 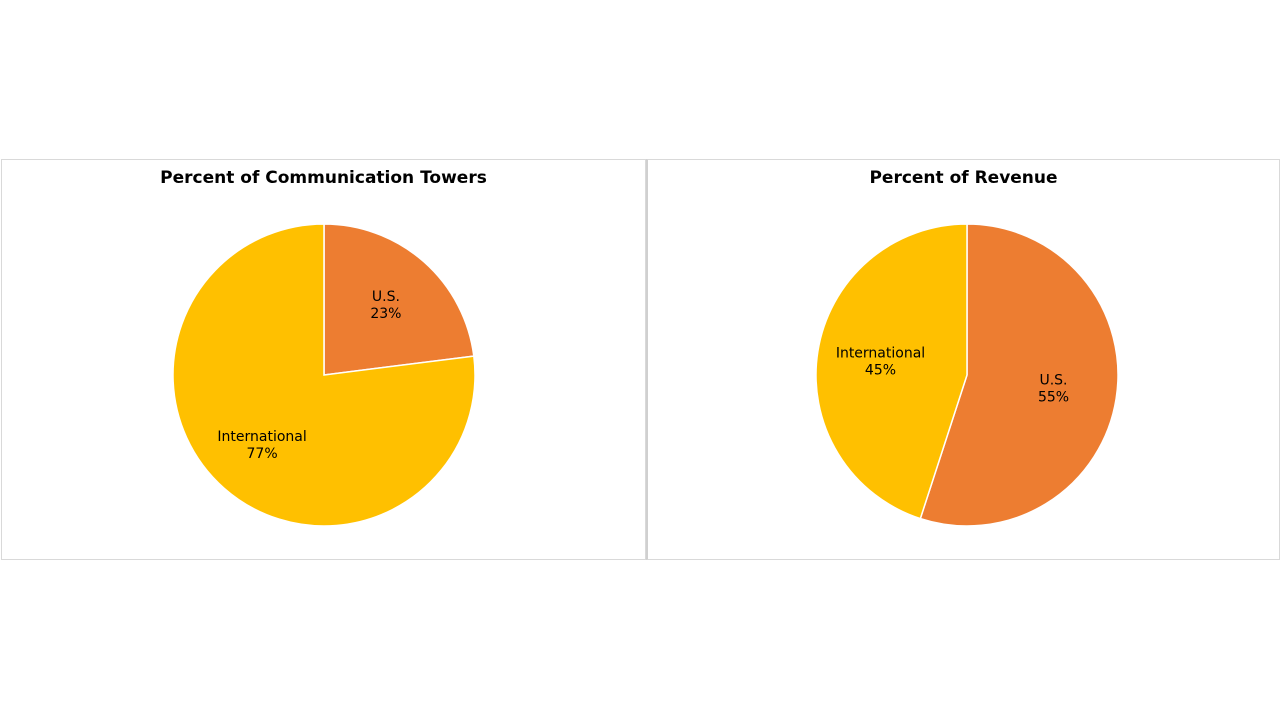 I want to click on towers-slice-u-s-value-label: 23%, so click(x=385, y=314).